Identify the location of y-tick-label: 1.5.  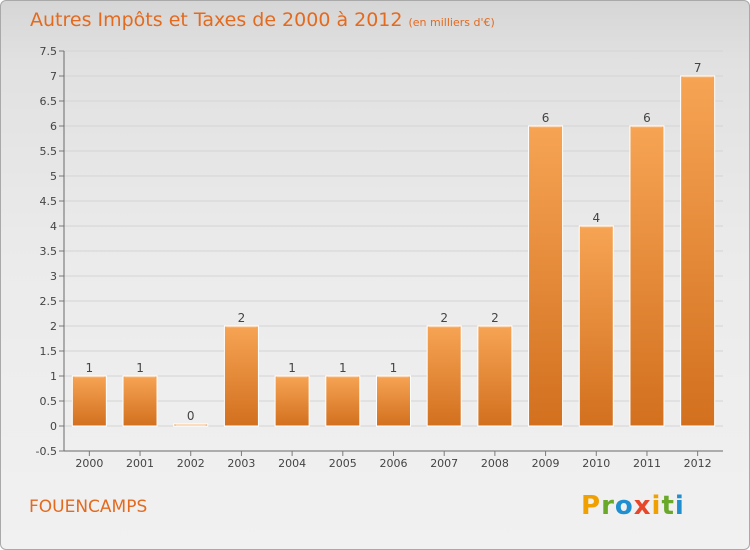
(49, 351).